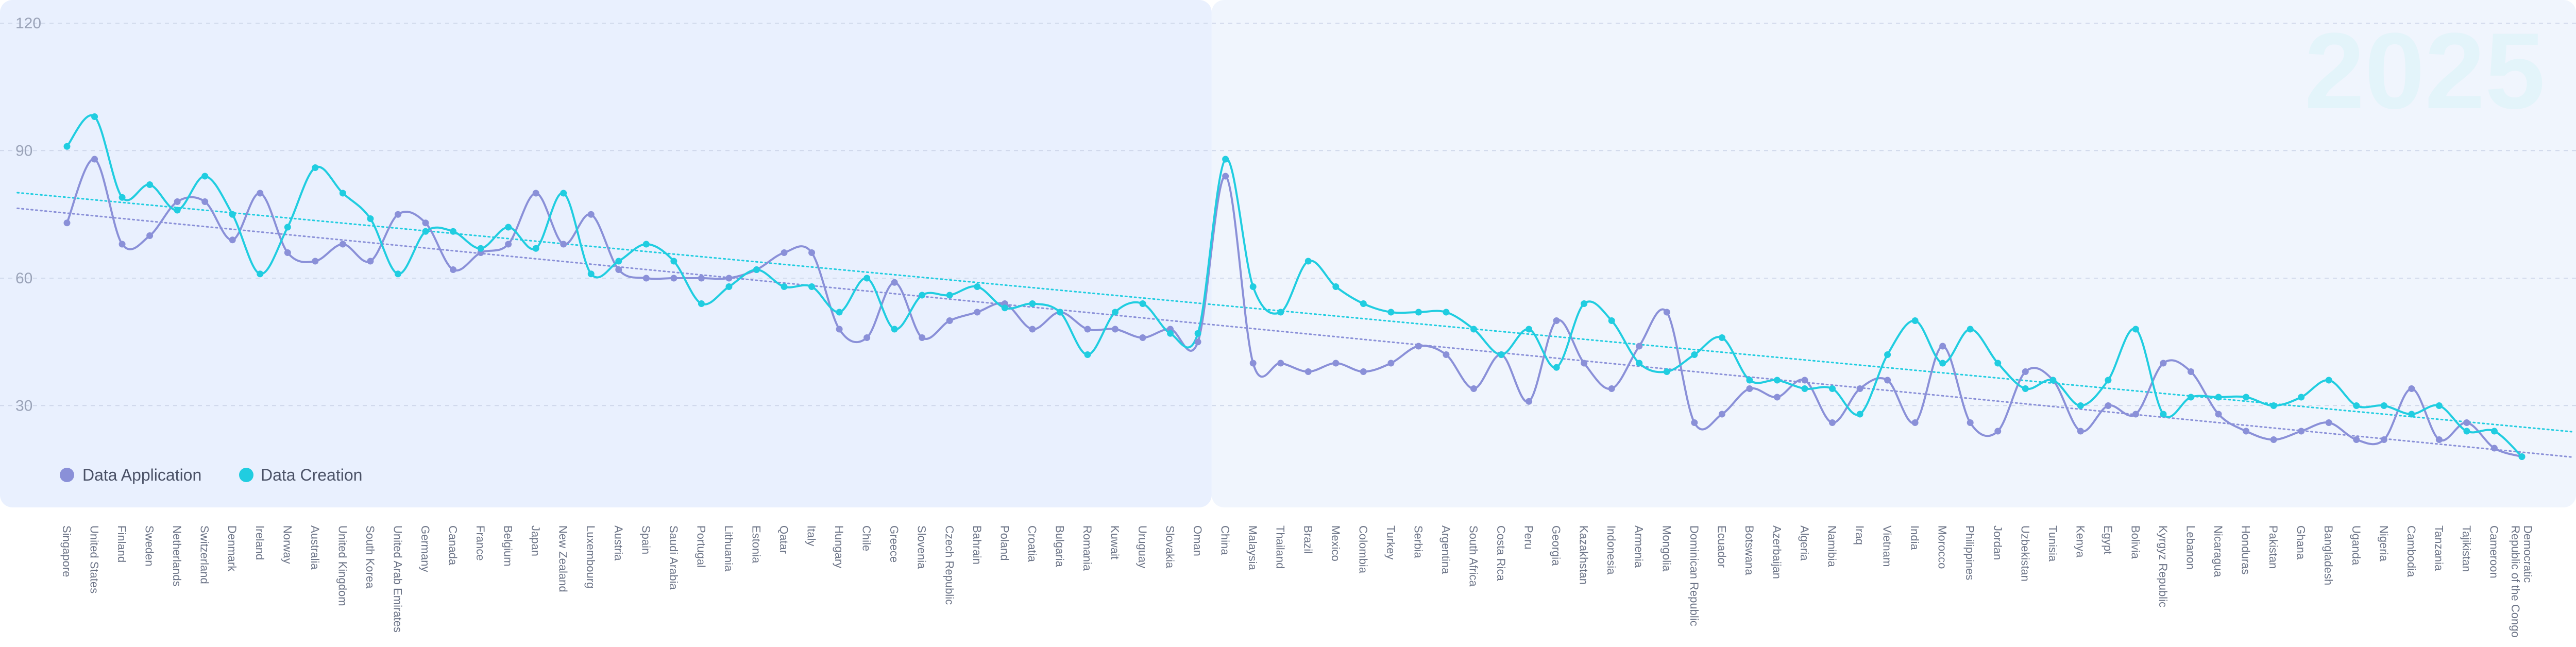 Image resolution: width=2576 pixels, height=647 pixels. Describe the element at coordinates (1942, 346) in the screenshot. I see `point-data-application-morocco` at that location.